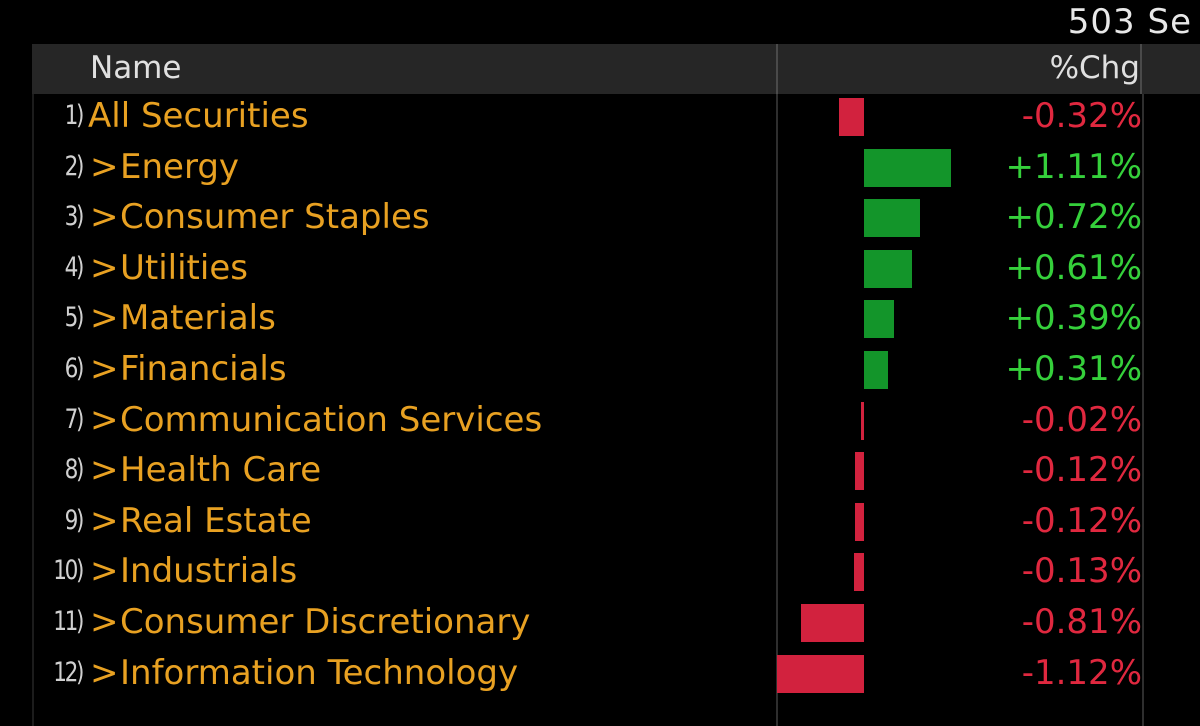 The height and width of the screenshot is (726, 1200). What do you see at coordinates (319, 672) in the screenshot?
I see `sector-name: Information Technology` at bounding box center [319, 672].